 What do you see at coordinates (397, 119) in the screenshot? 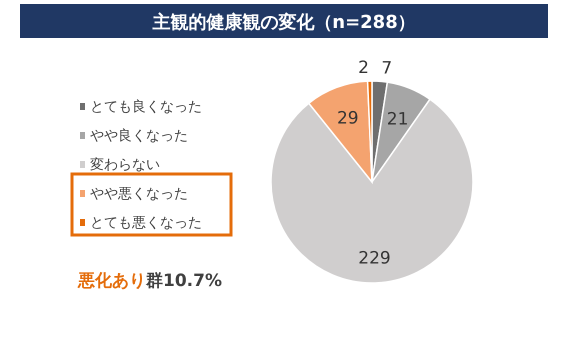
I see `data-label: 21` at bounding box center [397, 119].